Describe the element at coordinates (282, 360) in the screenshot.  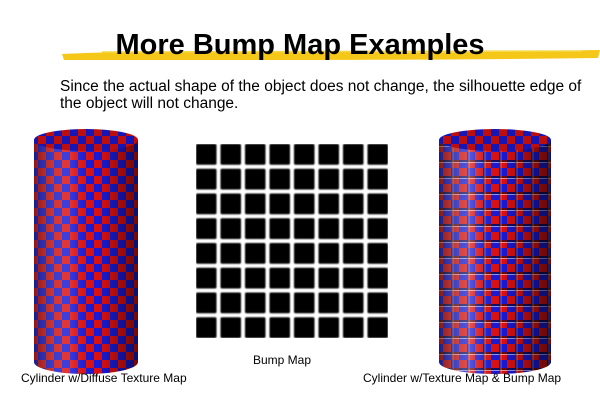
I see `caption-bump-map: Bump Map` at that location.